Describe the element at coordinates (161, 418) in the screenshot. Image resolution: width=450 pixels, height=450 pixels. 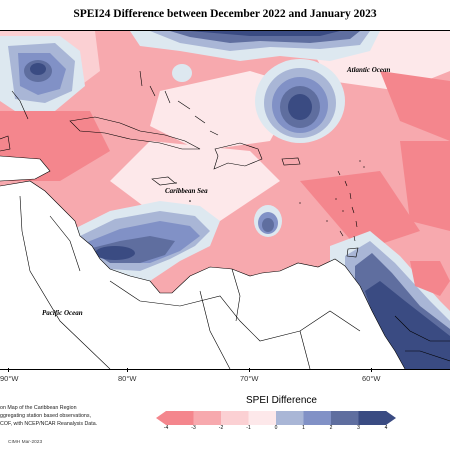
I see `colorbar-arrow-left` at that location.